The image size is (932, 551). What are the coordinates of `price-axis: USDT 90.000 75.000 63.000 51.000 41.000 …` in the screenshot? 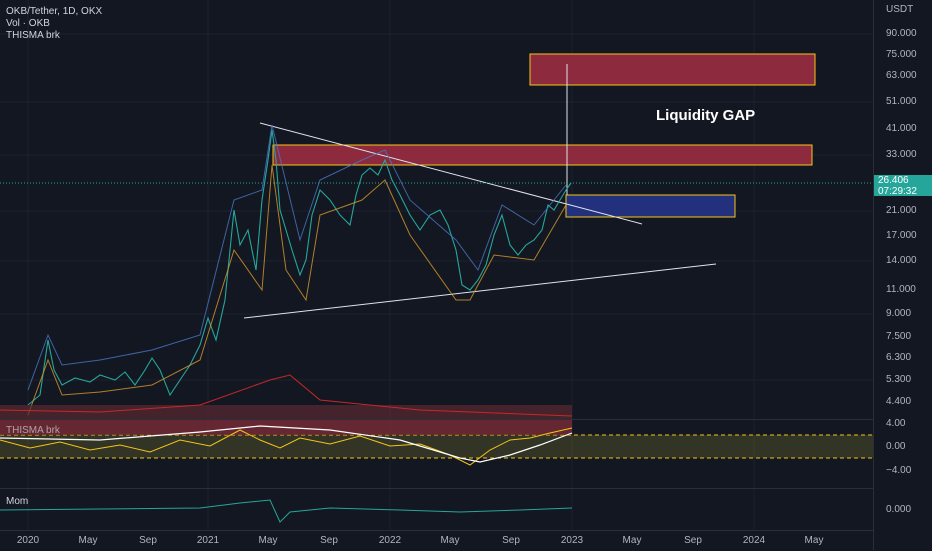 It's located at (902, 275).